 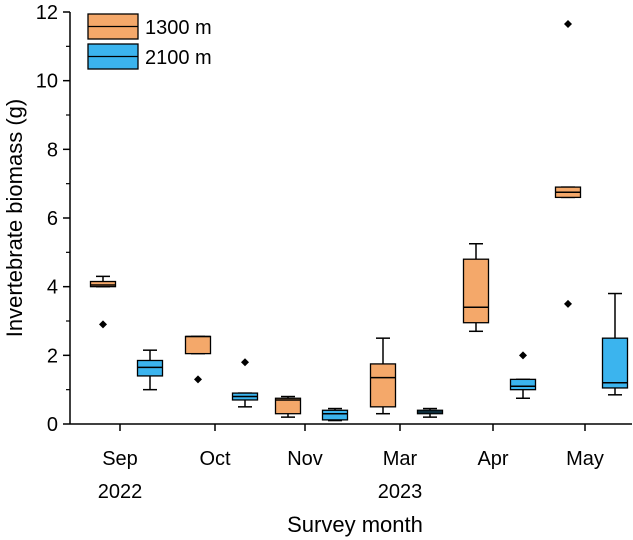 I want to click on x-tick-label: Nov, so click(x=305, y=459).